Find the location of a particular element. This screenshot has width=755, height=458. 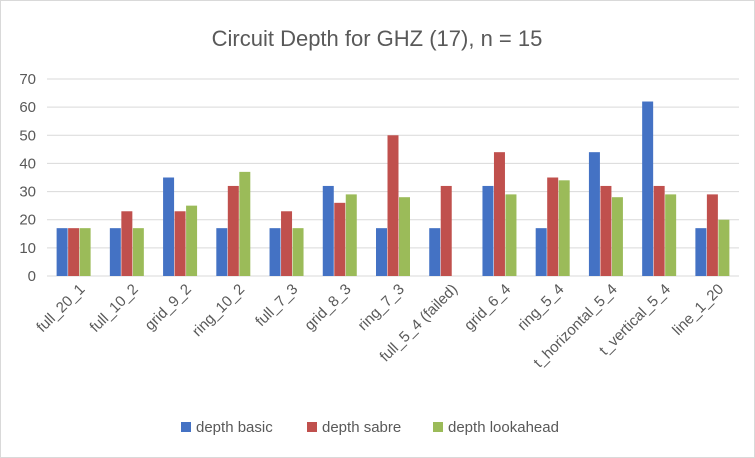

y-tick-label: 20 is located at coordinates (27, 220).